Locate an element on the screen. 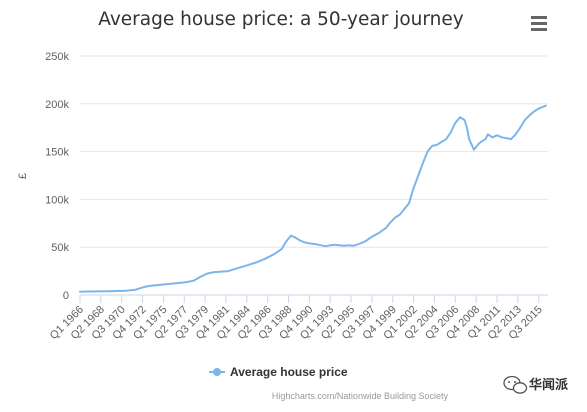 The image size is (587, 412). chart-title: Average house price: a 50-year journey is located at coordinates (281, 19).